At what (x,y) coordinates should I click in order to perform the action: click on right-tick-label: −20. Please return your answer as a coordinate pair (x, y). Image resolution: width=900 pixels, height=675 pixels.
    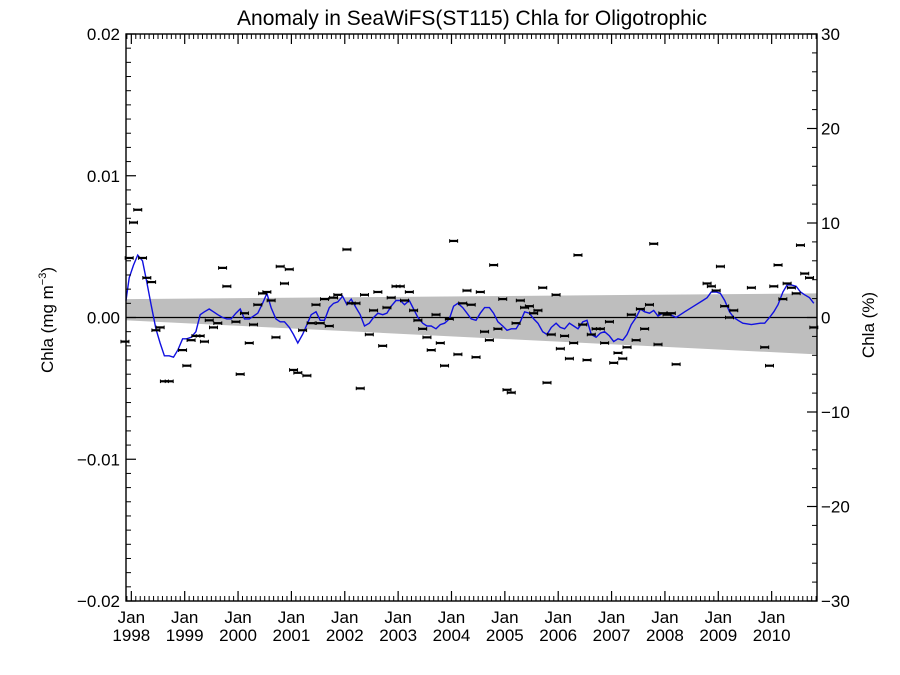
    Looking at the image, I should click on (835, 507).